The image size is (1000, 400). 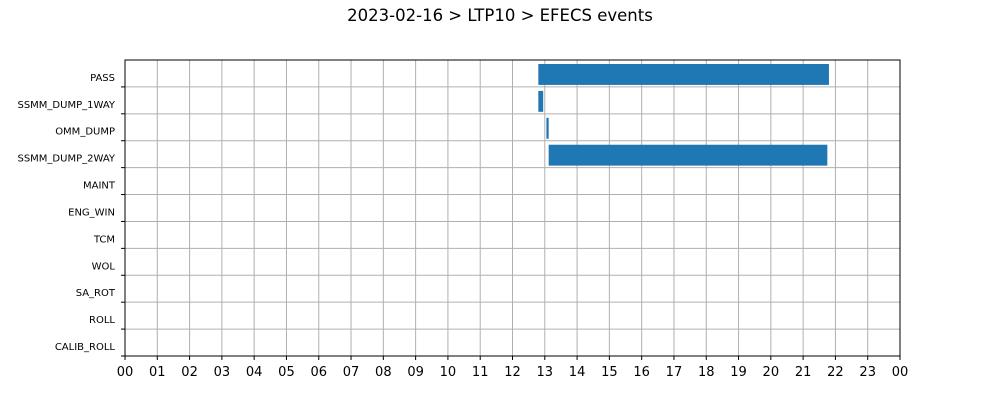 What do you see at coordinates (683, 115) in the screenshot?
I see `bars-layer` at bounding box center [683, 115].